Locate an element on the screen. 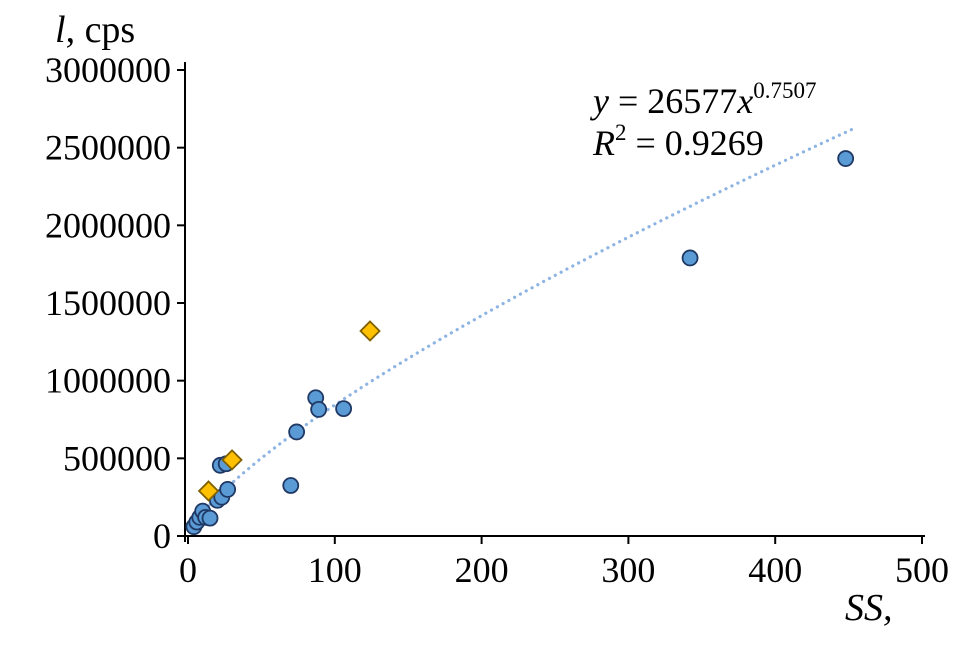 The image size is (980, 647). y-axis-title: l, cps is located at coordinates (95, 30).